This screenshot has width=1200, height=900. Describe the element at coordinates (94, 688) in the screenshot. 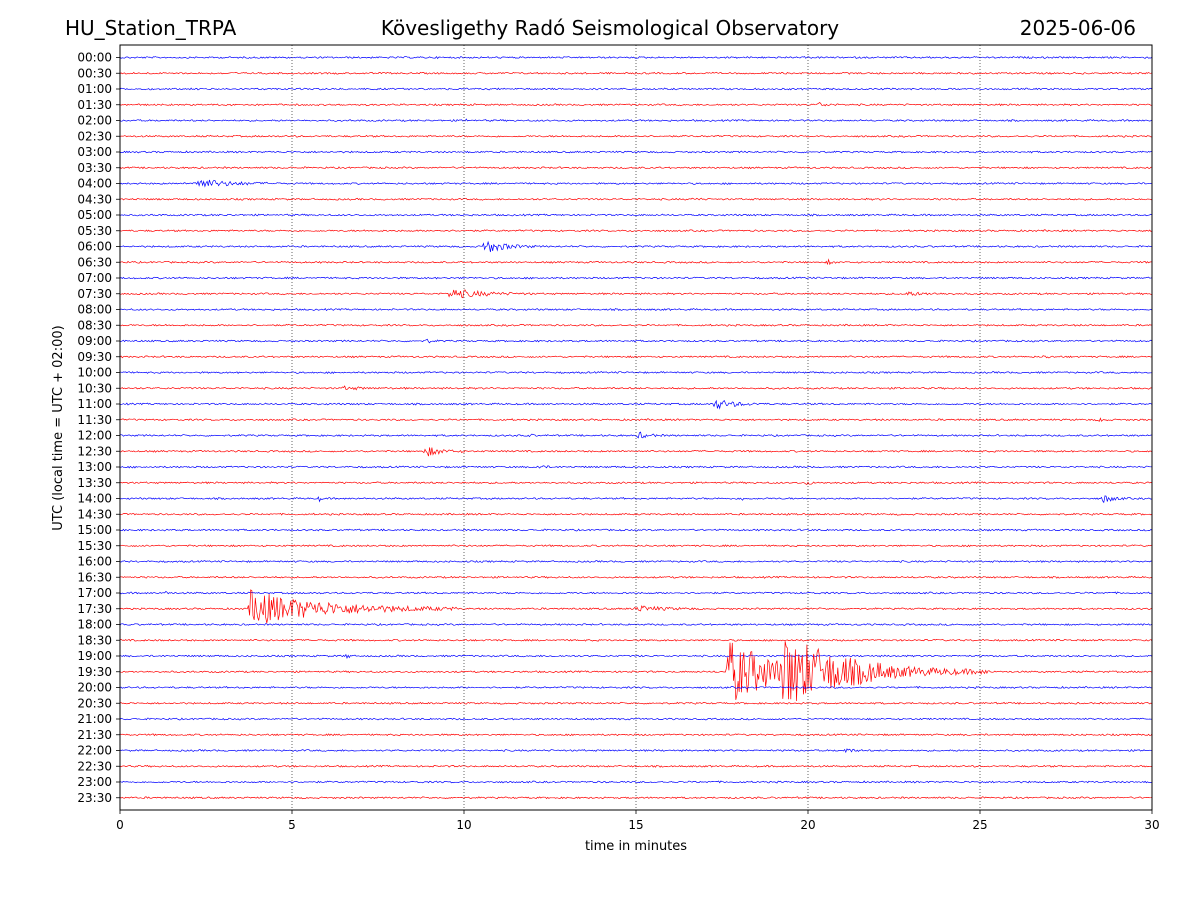

I see `y-tick-label: 20:00` at that location.